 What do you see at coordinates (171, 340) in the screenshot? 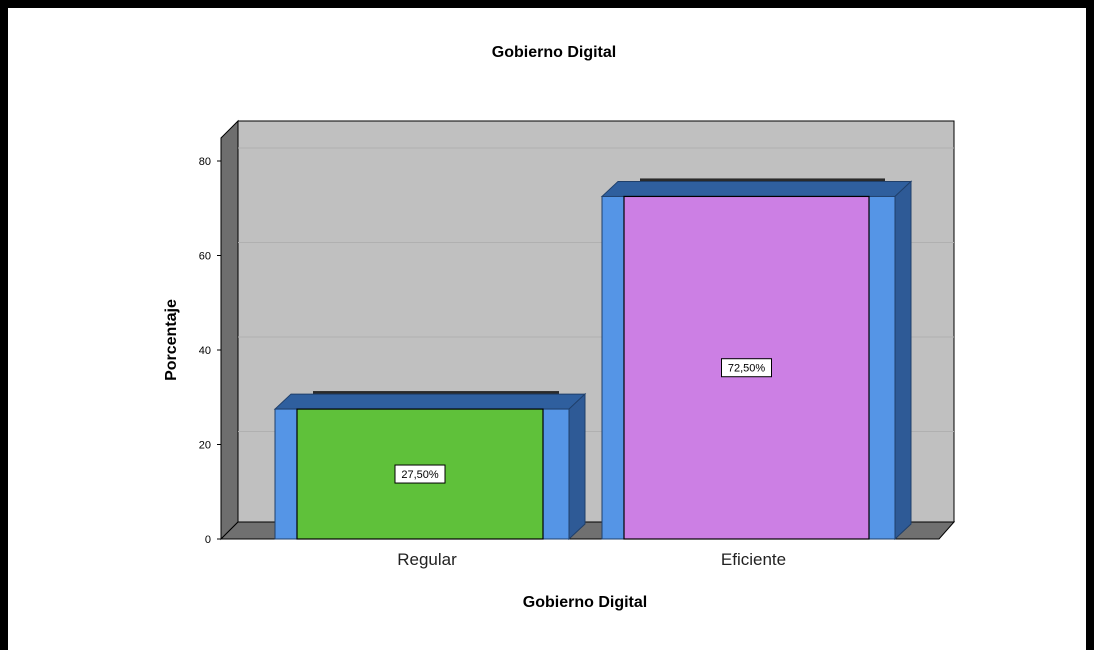
I see `y-axis-title: Porcentaje` at bounding box center [171, 340].